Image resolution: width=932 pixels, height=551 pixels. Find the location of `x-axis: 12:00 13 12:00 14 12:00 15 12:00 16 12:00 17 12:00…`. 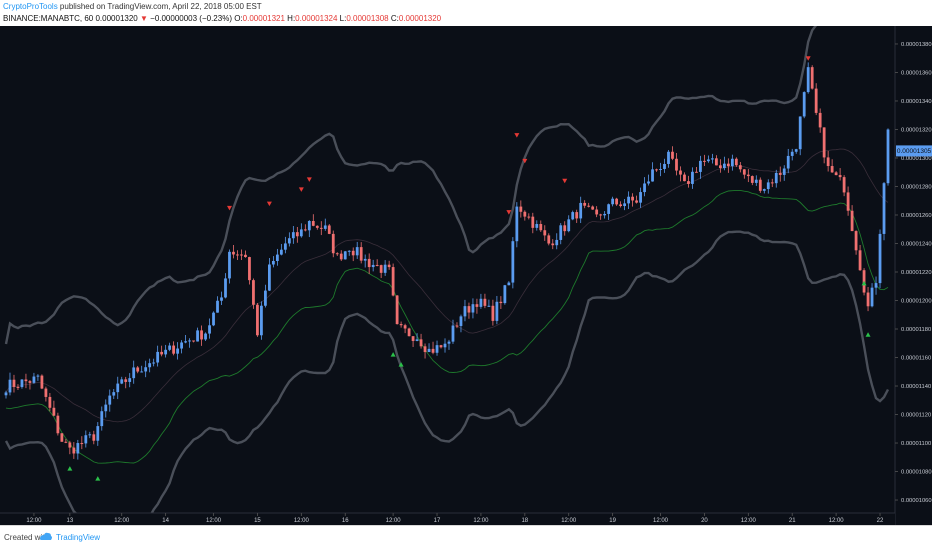

x-axis: 12:00 13 12:00 14 12:00 15 12:00 16 12:00 17 12:00… is located at coordinates (455, 518).